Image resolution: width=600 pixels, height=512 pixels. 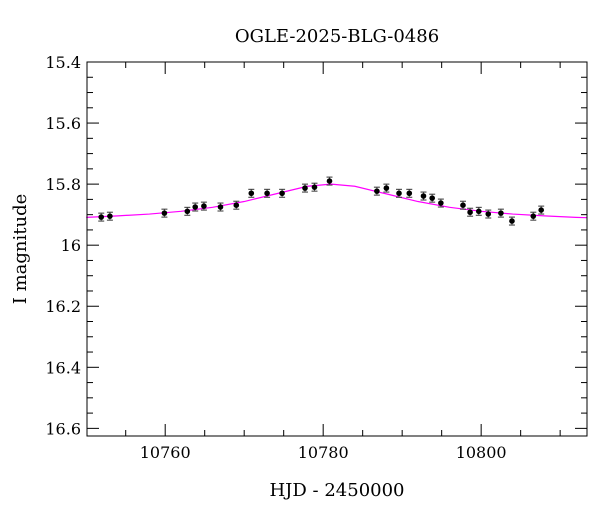 I want to click on y-tick-label: 16.6, so click(x=63, y=428).